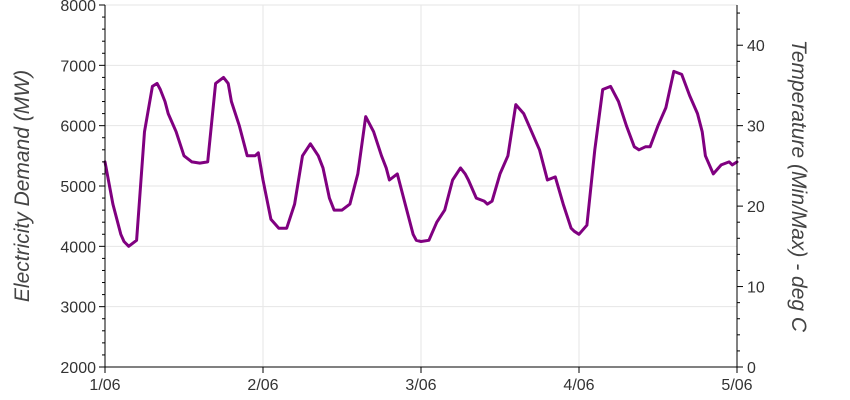  I want to click on y2-tick-label: 30, so click(756, 127).